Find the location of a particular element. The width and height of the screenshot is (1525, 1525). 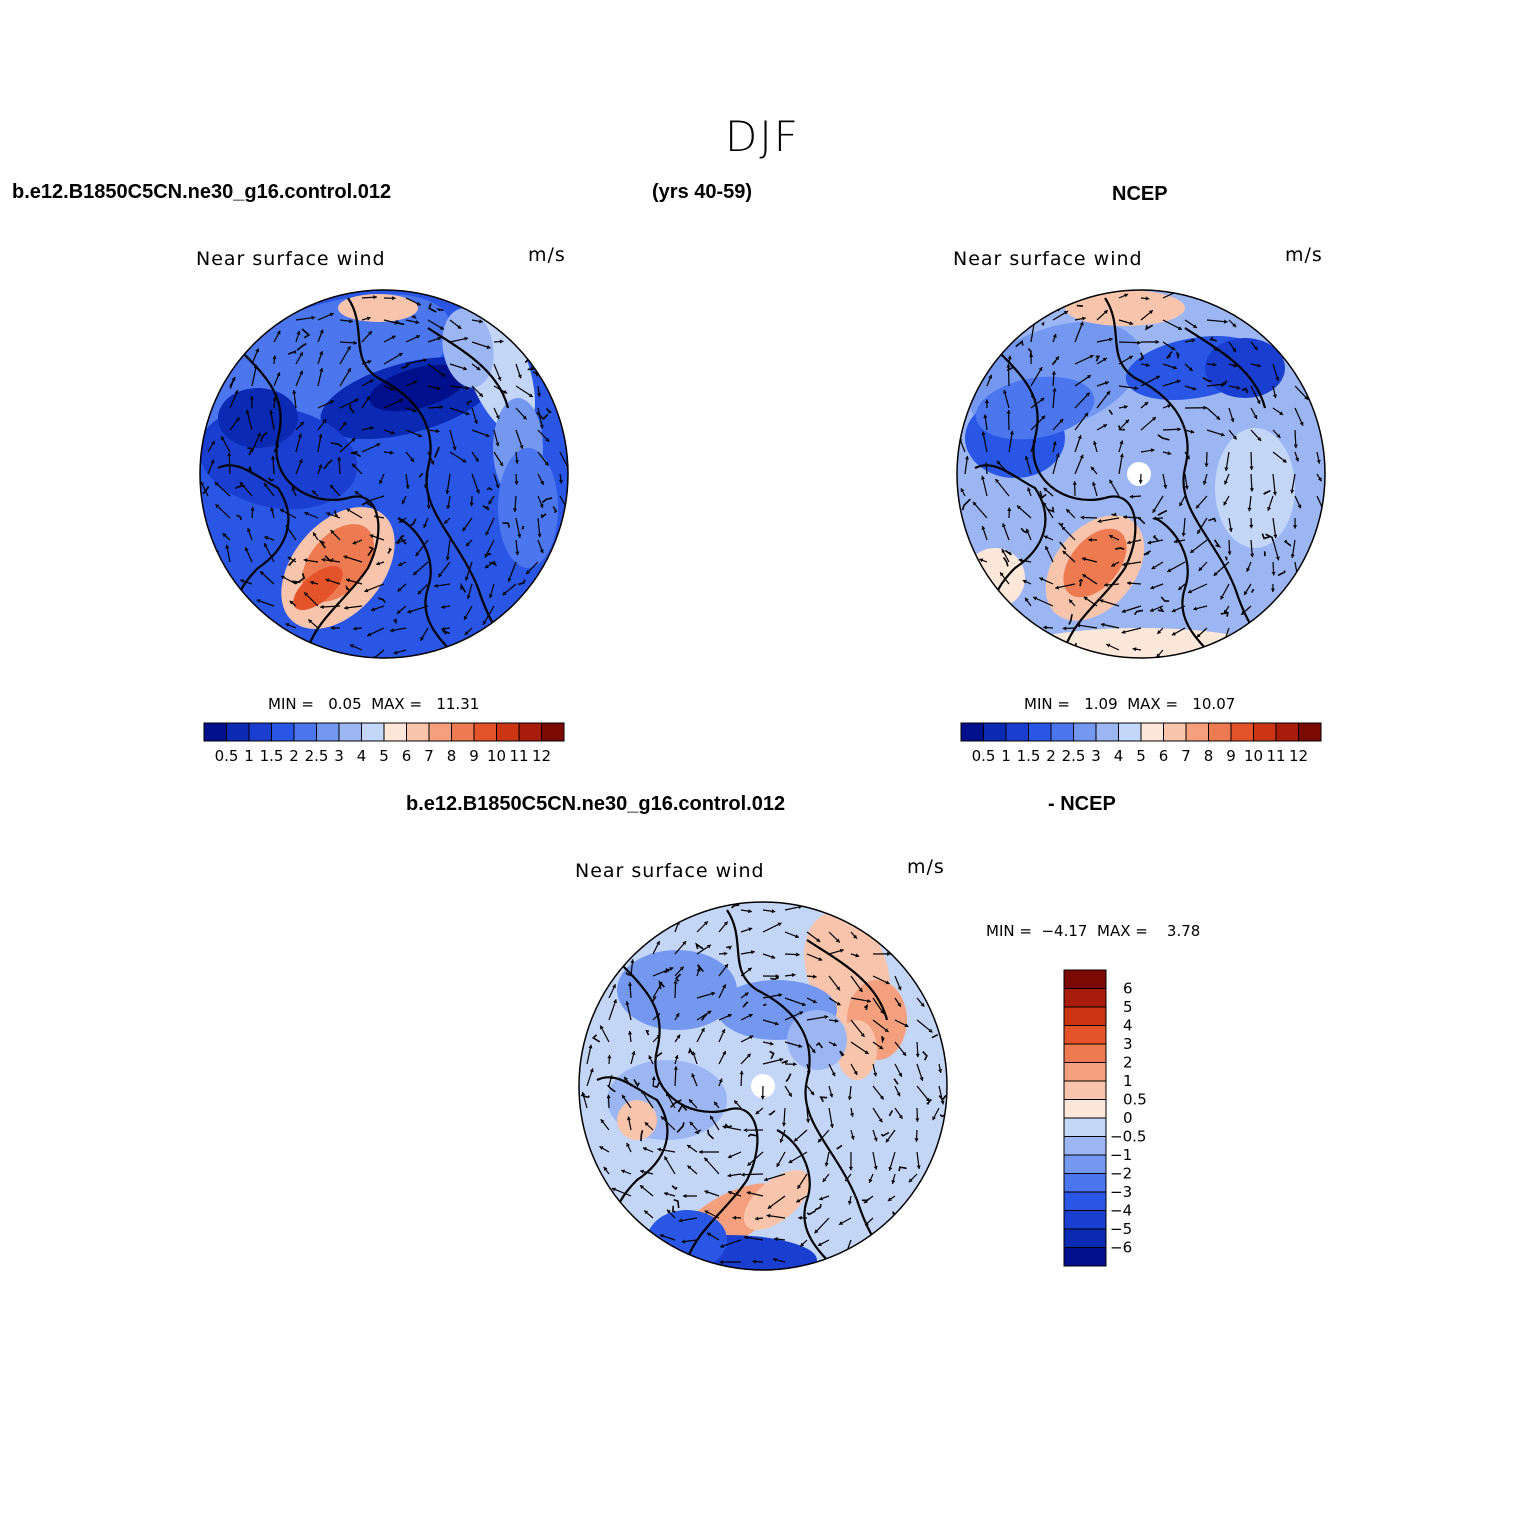

colorbar-tick-label: 9 is located at coordinates (1231, 756).